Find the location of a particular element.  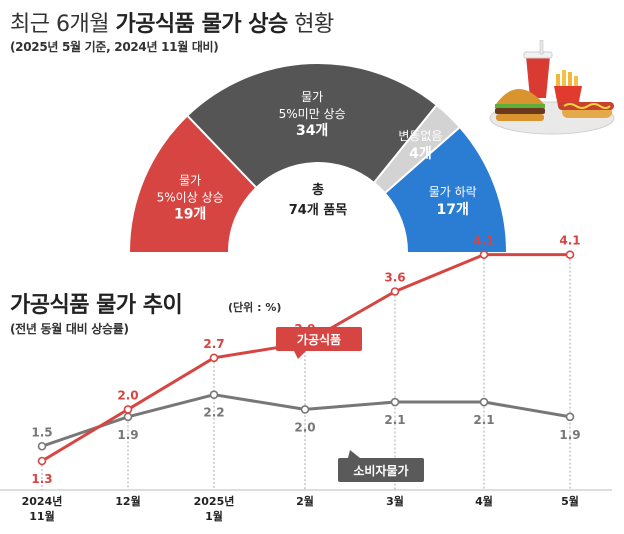

title-part-bold: 가공식품 물가 상승 is located at coordinates (201, 24).